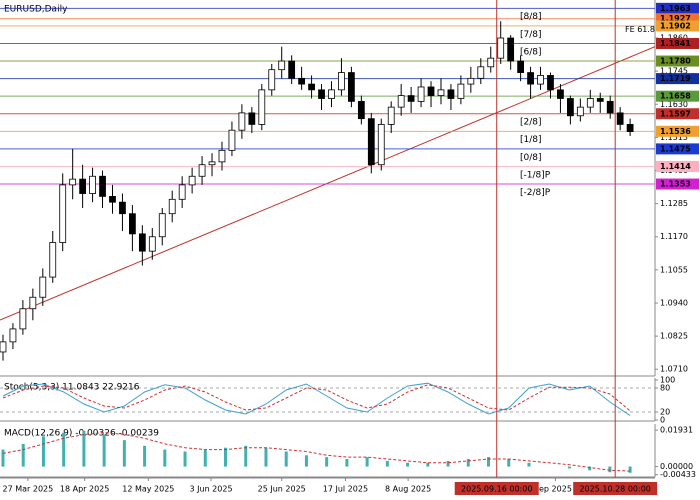  Describe the element at coordinates (531, 17) in the screenshot. I see `murrey-label: [8/8]` at that location.